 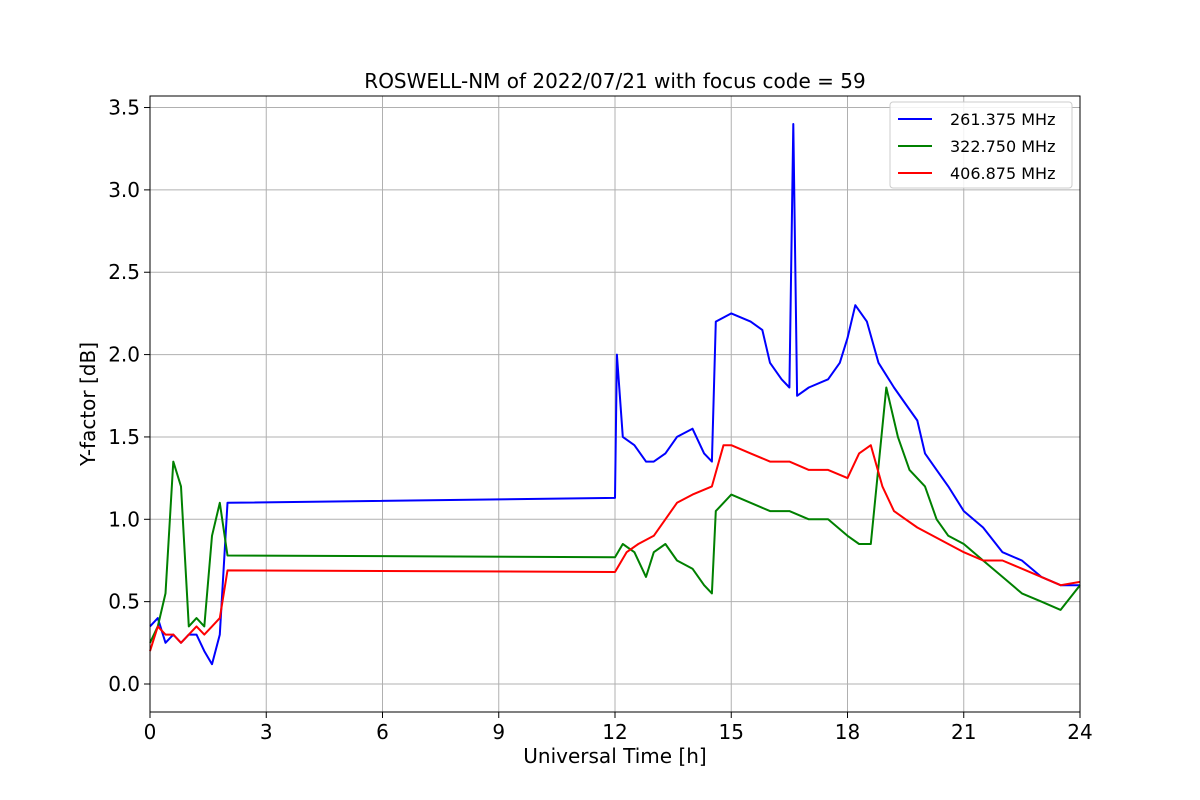 I want to click on y-tick-label: 1.5, so click(x=124, y=437).